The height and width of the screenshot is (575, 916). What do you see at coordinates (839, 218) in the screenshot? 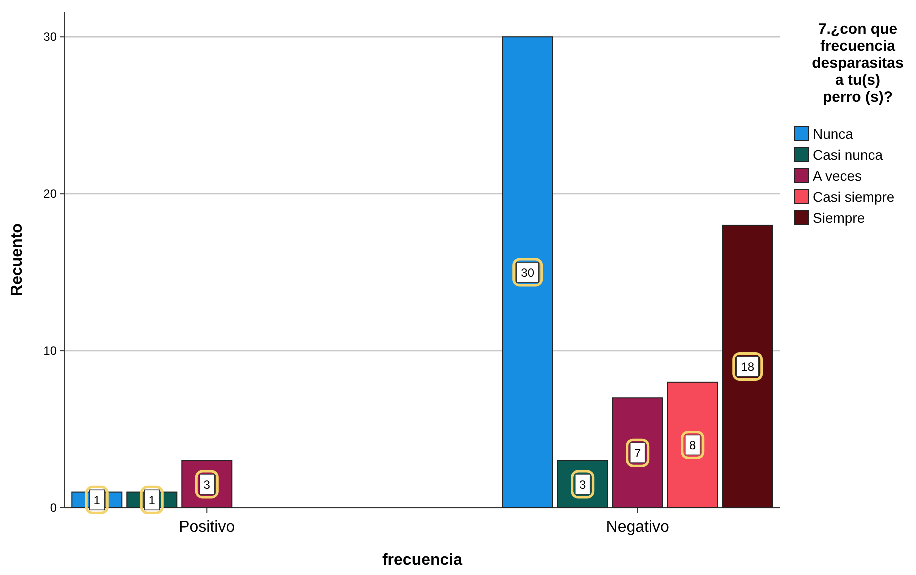
I see `legend-label: Siempre` at bounding box center [839, 218].